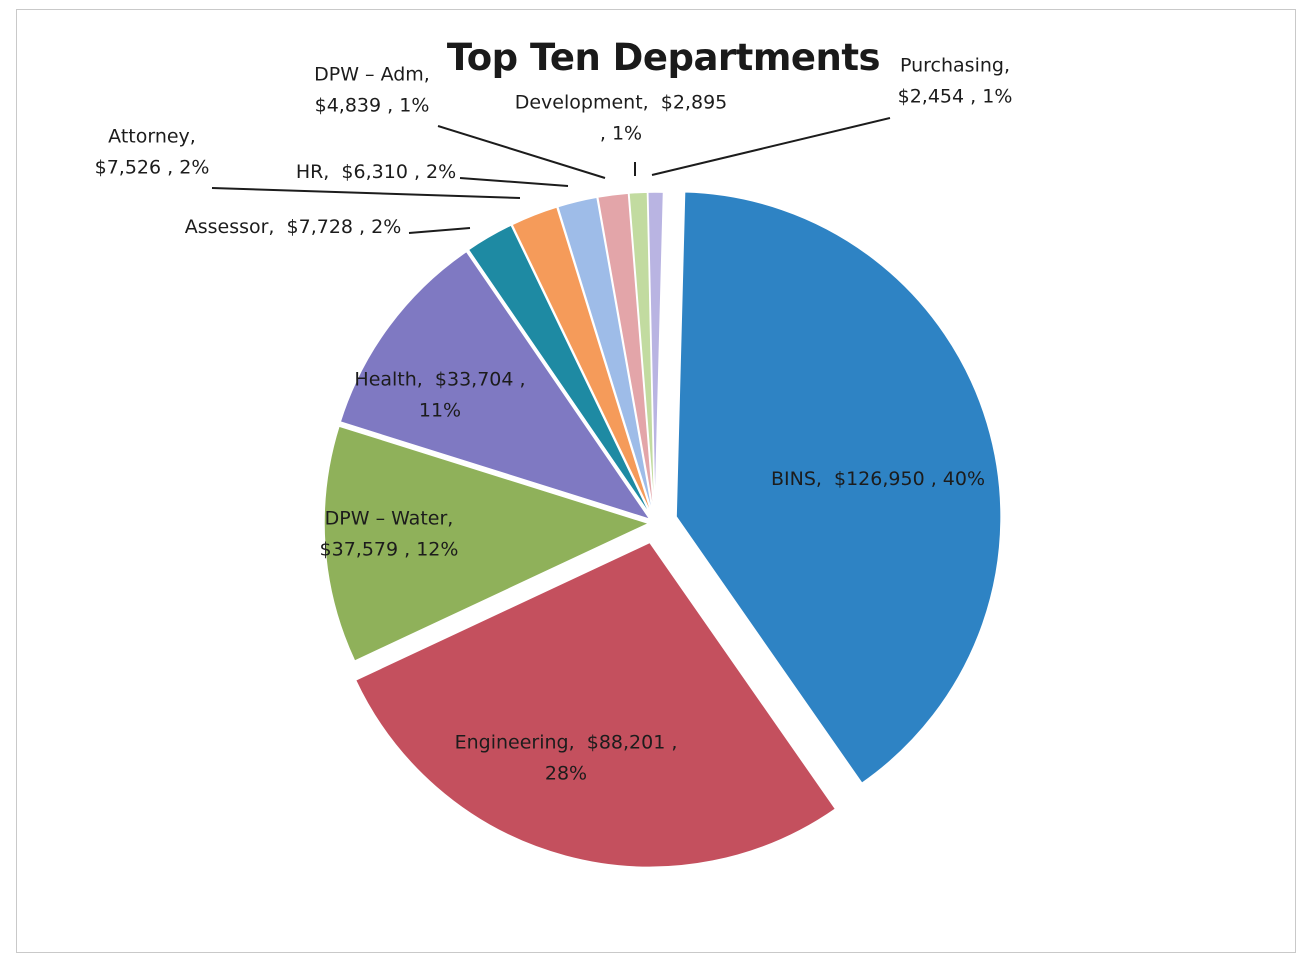 This screenshot has height=957, width=1297. I want to click on leader-line-attorney, so click(366, 193).